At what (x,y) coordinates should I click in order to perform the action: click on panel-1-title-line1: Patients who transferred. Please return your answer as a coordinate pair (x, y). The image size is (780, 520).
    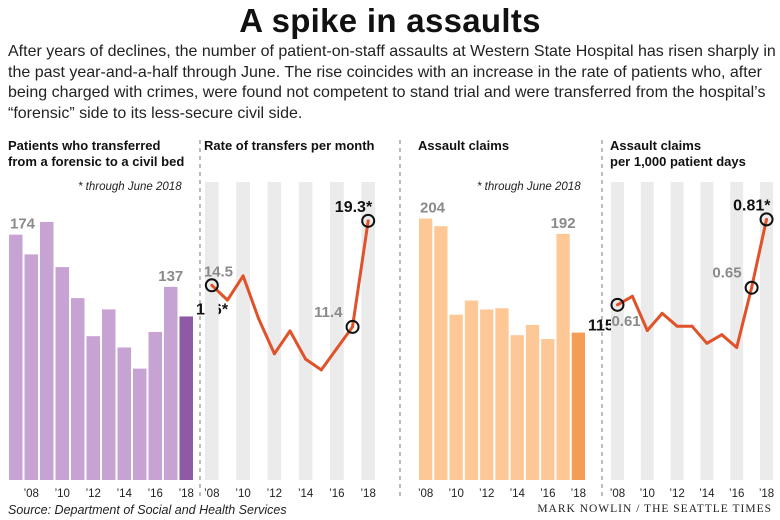
    Looking at the image, I should click on (84, 145).